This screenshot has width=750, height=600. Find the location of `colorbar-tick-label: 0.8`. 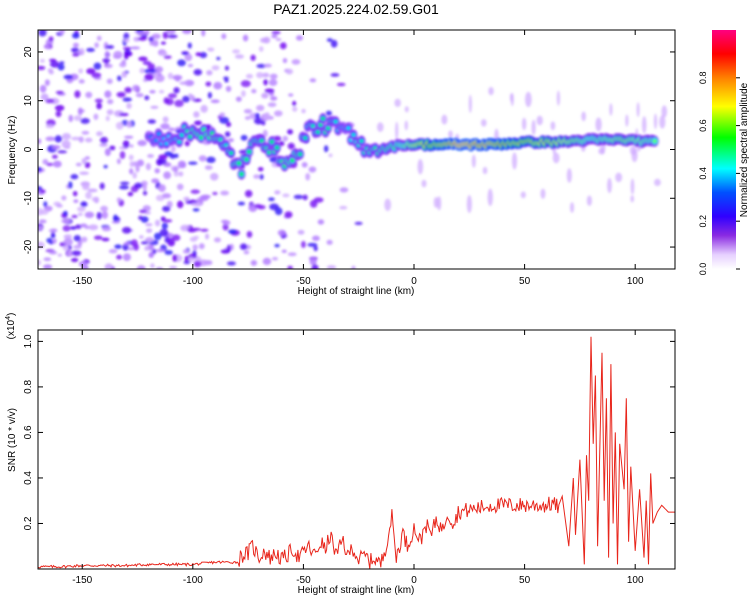

colorbar-tick-label: 0.8 is located at coordinates (703, 78).